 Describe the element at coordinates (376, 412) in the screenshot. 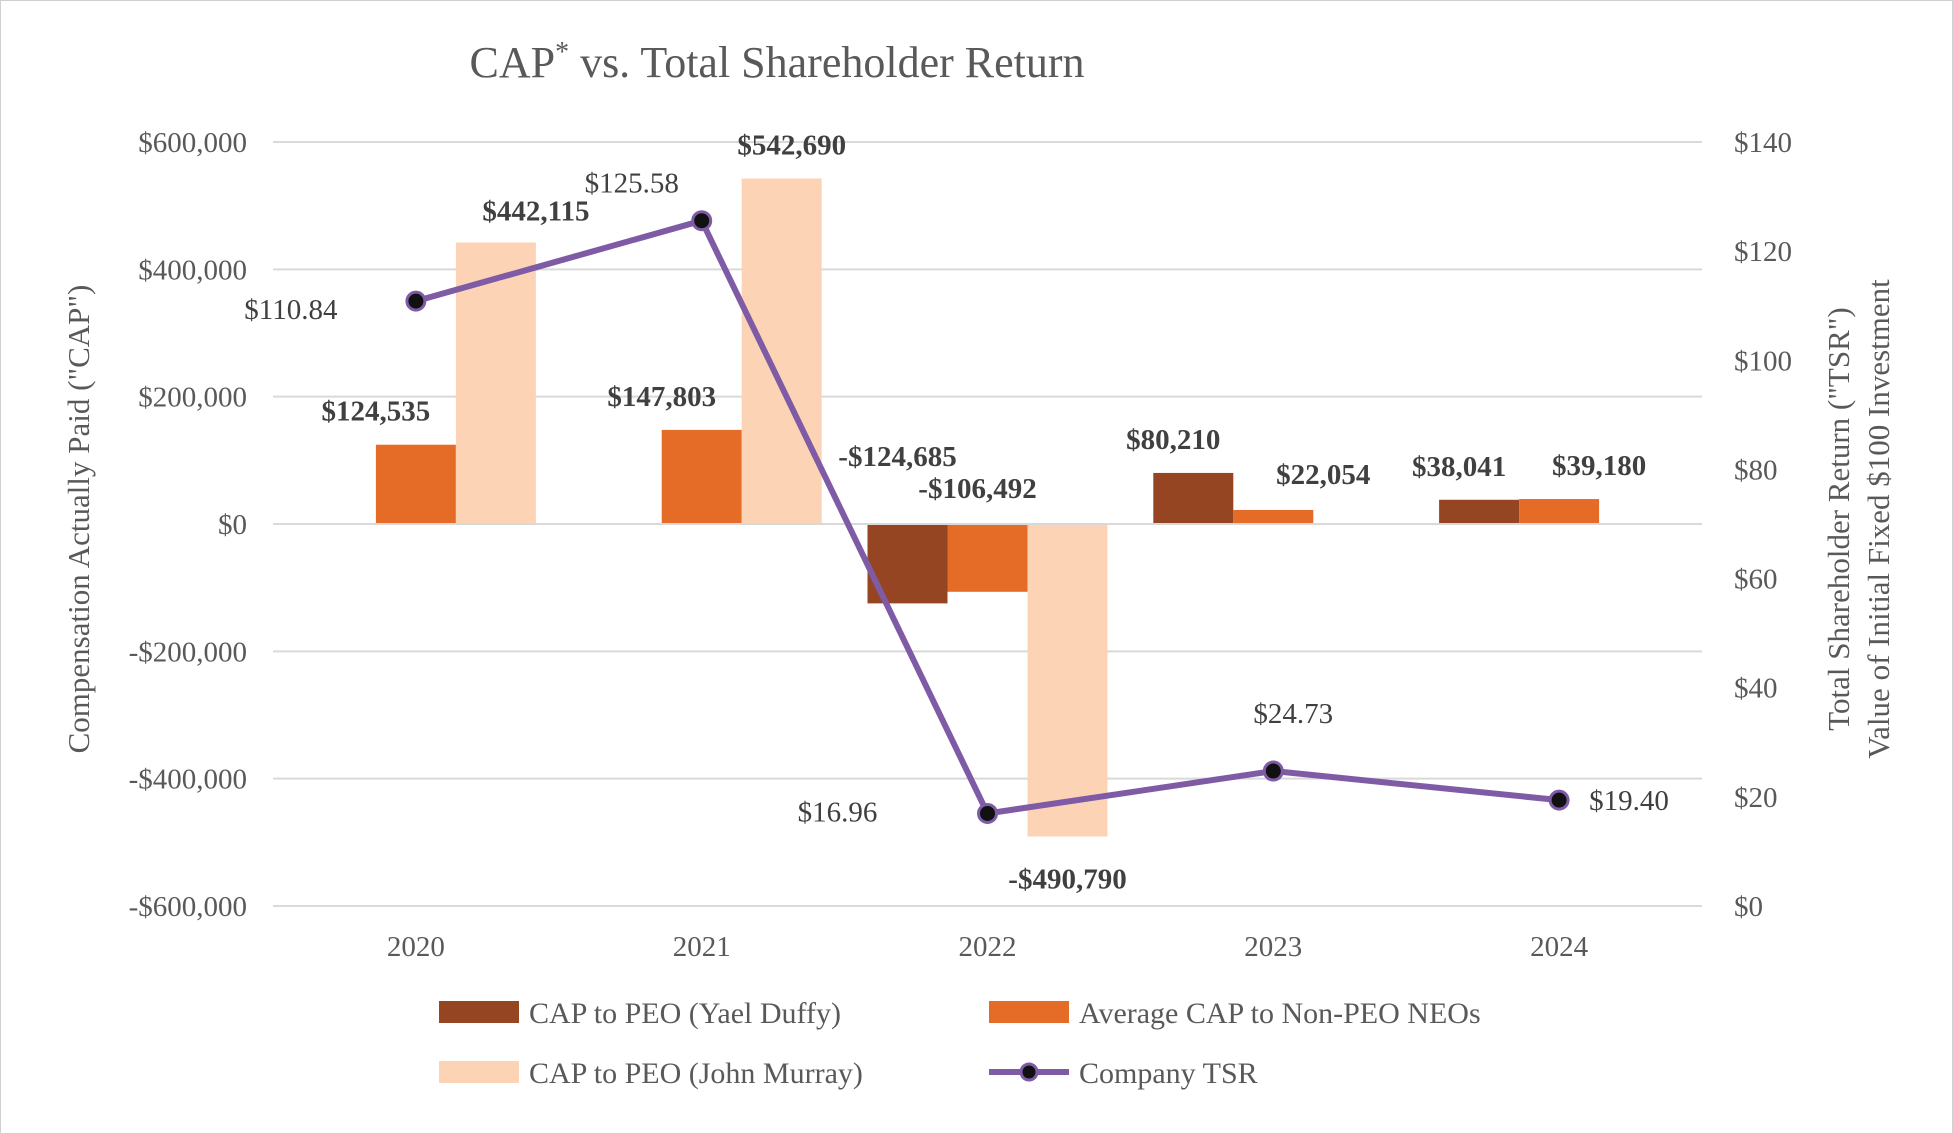

I see `bar-data-label: $124,535` at that location.